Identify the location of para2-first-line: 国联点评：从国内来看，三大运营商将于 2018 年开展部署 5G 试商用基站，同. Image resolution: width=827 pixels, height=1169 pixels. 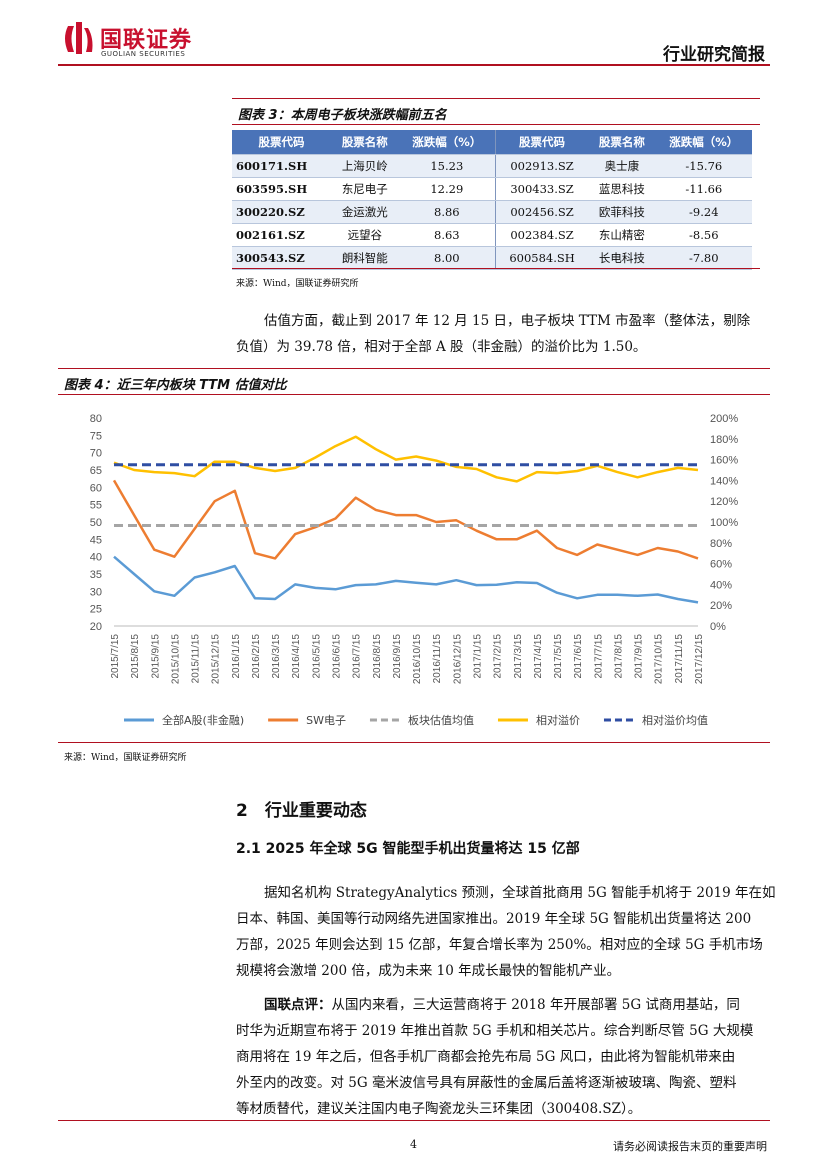
(502, 1005).